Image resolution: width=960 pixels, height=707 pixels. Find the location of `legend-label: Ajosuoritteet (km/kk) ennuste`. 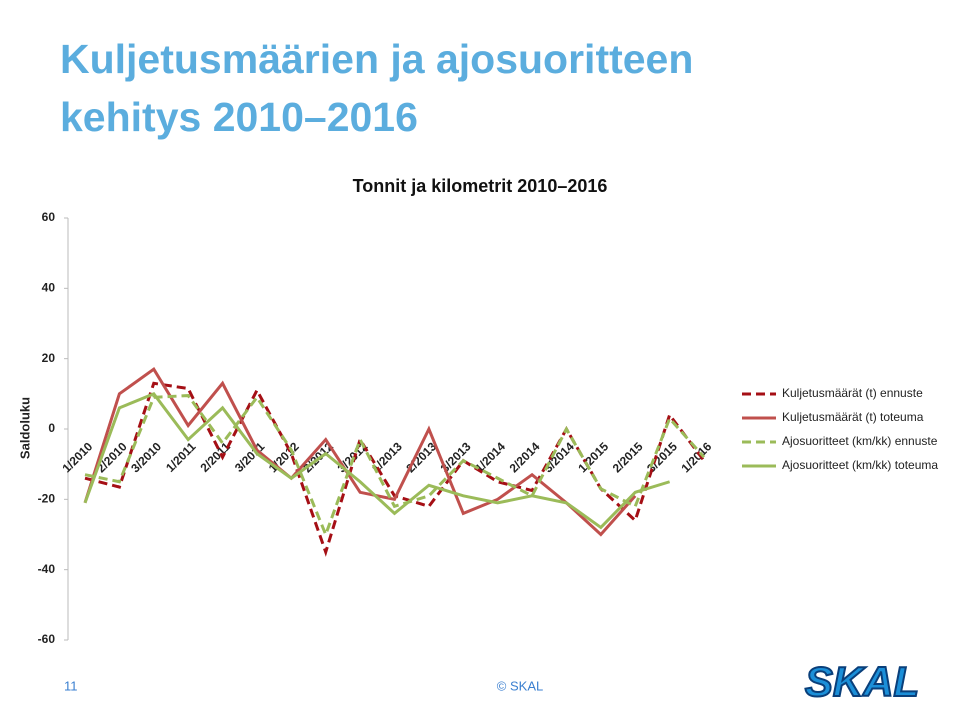

legend-label: Ajosuoritteet (km/kk) ennuste is located at coordinates (860, 441).